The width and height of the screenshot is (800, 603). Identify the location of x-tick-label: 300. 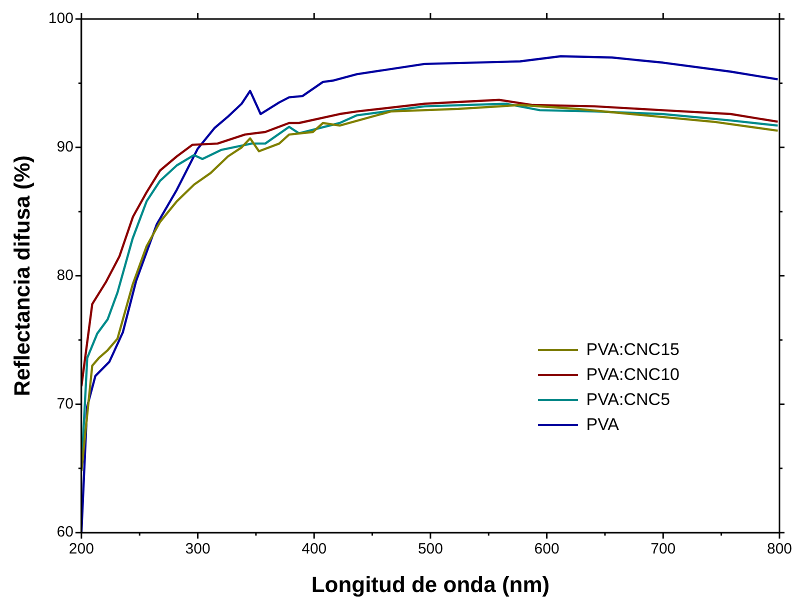
(197, 549).